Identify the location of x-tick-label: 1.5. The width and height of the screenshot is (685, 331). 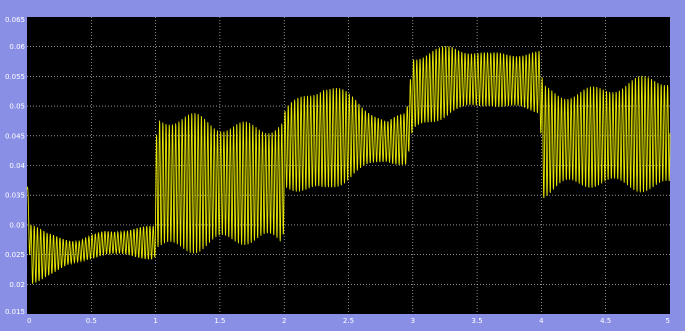
(219, 321).